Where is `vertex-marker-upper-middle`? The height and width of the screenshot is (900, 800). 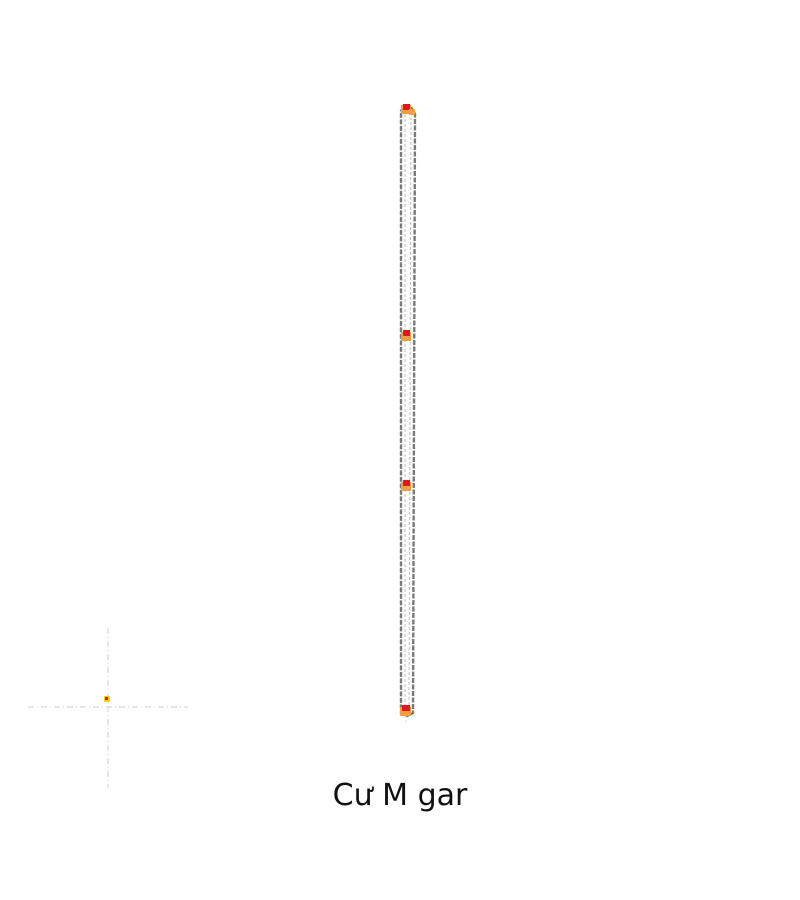
vertex-marker-upper-middle is located at coordinates (406, 335).